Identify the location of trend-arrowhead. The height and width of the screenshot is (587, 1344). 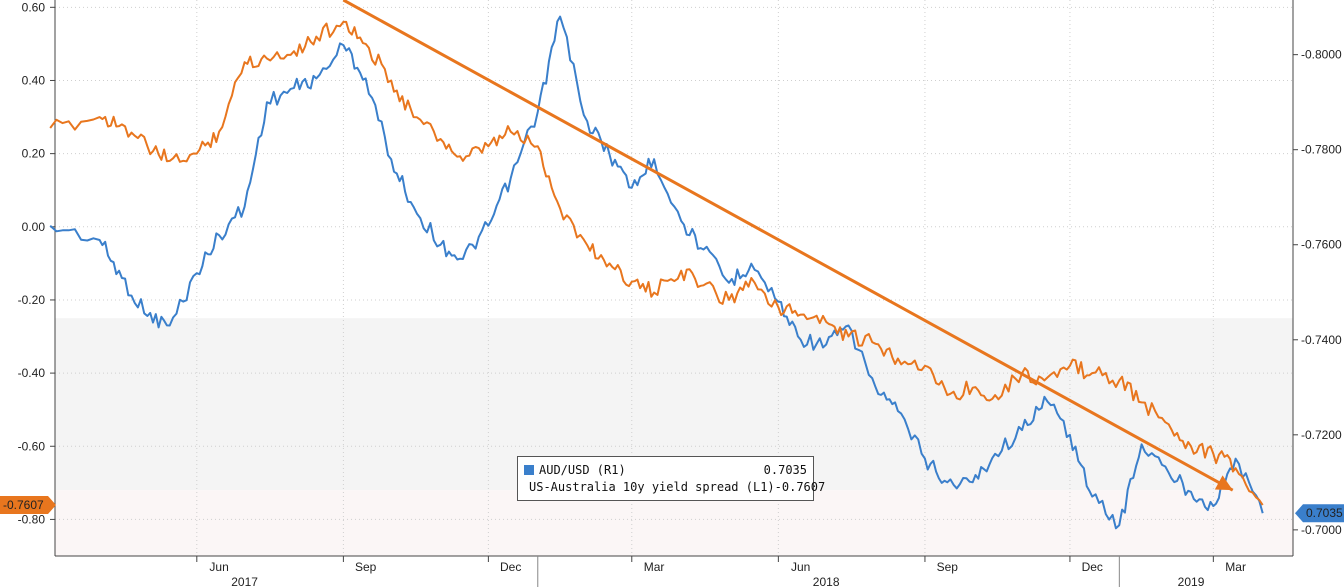
(1223, 483).